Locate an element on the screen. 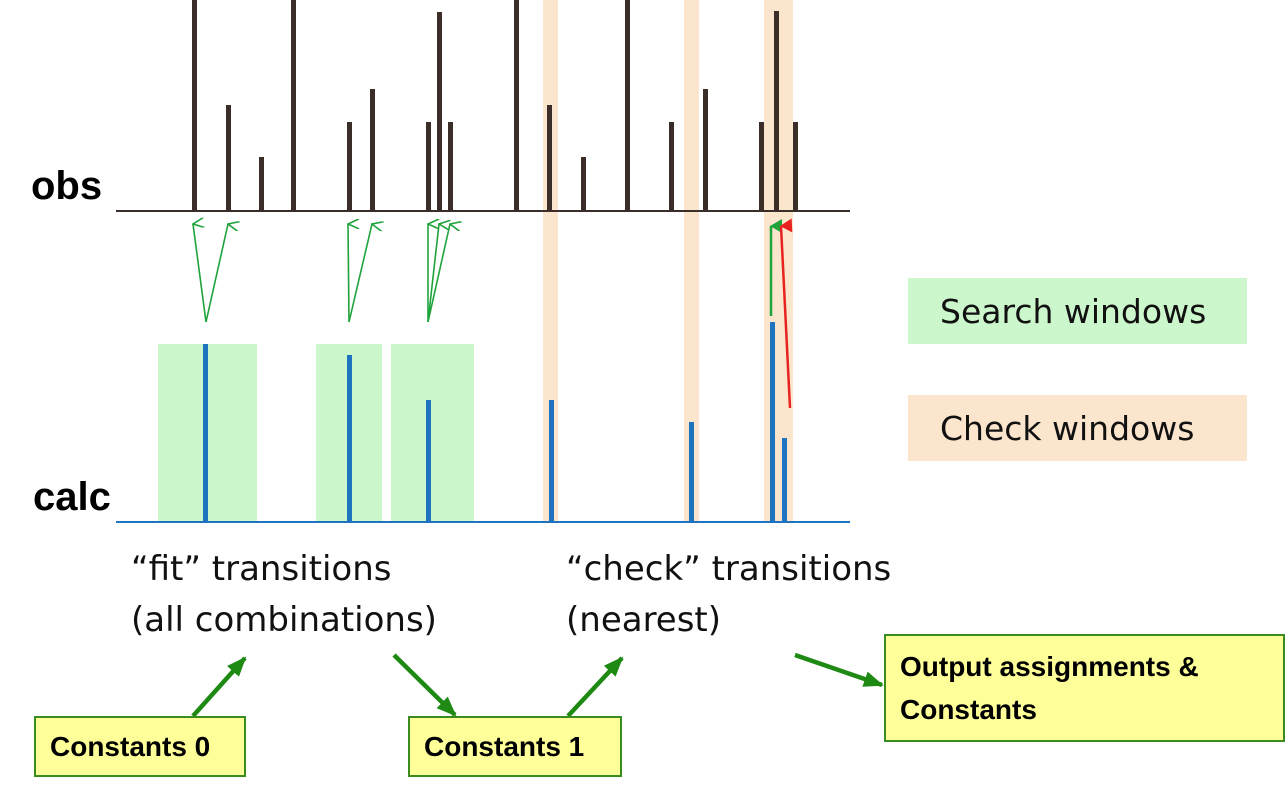 The width and height of the screenshot is (1286, 792). flow-arrow-constants0-to-fit is located at coordinates (219, 687).